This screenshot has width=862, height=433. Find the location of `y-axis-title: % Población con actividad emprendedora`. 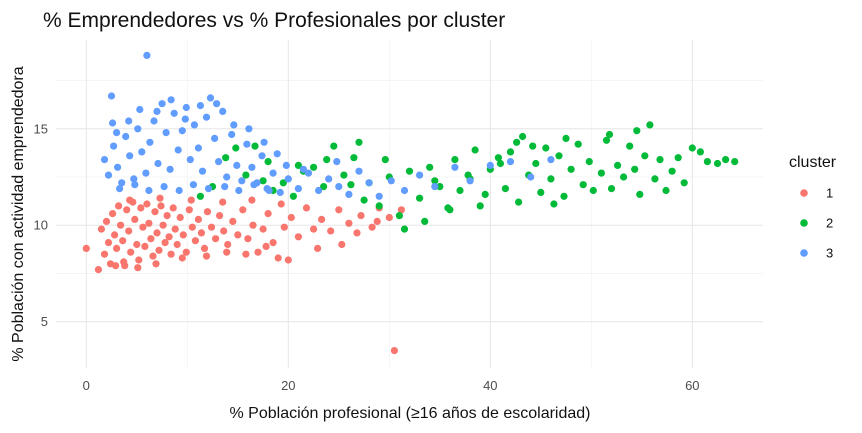

y-axis-title: % Población con actividad emprendedora is located at coordinates (18, 213).